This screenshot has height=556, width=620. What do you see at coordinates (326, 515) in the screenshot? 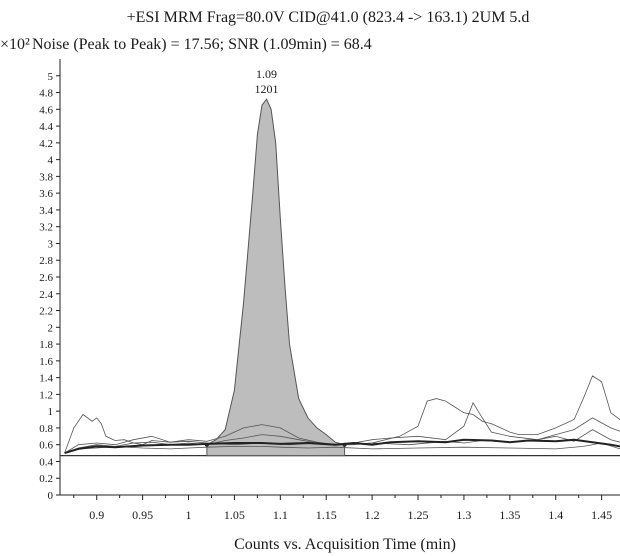
I see `x-tick-label: 1.15` at bounding box center [326, 515].